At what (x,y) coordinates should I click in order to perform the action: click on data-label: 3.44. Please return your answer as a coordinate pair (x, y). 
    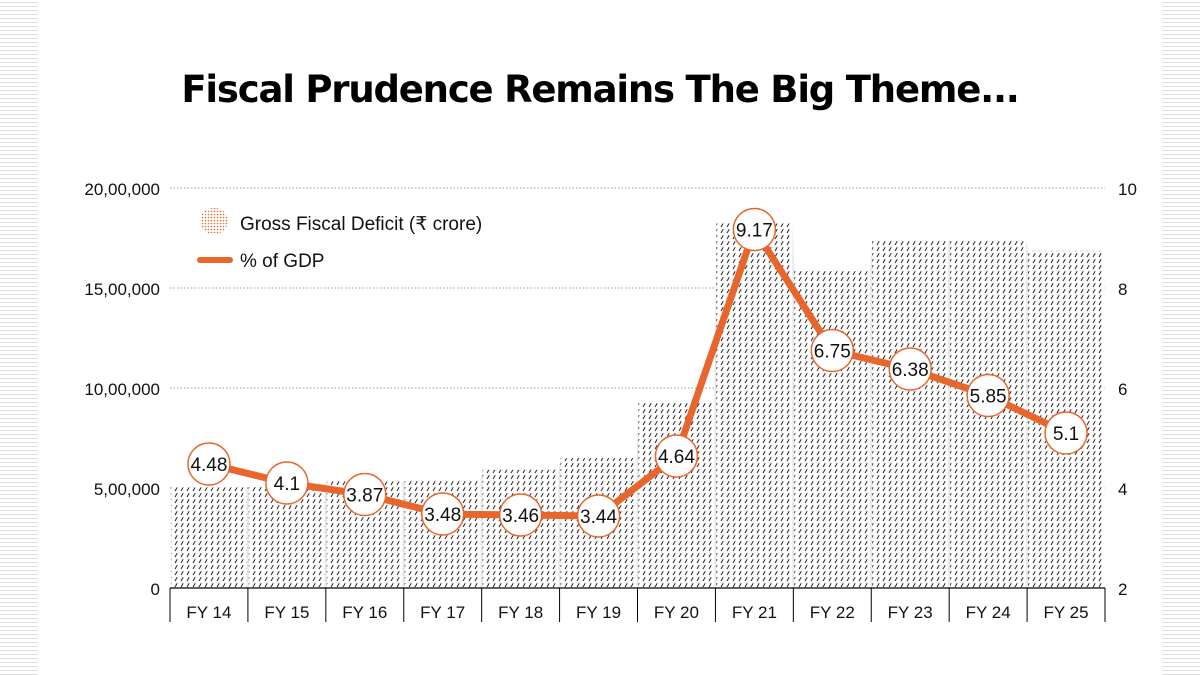
    Looking at the image, I should click on (598, 517).